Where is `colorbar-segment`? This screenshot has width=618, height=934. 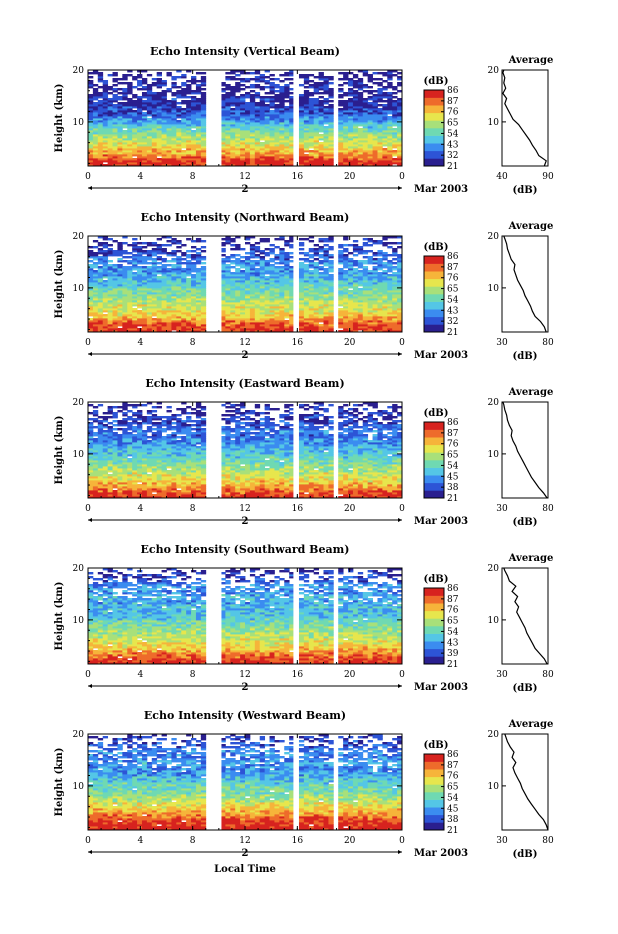 colorbar-segment is located at coordinates (434, 298).